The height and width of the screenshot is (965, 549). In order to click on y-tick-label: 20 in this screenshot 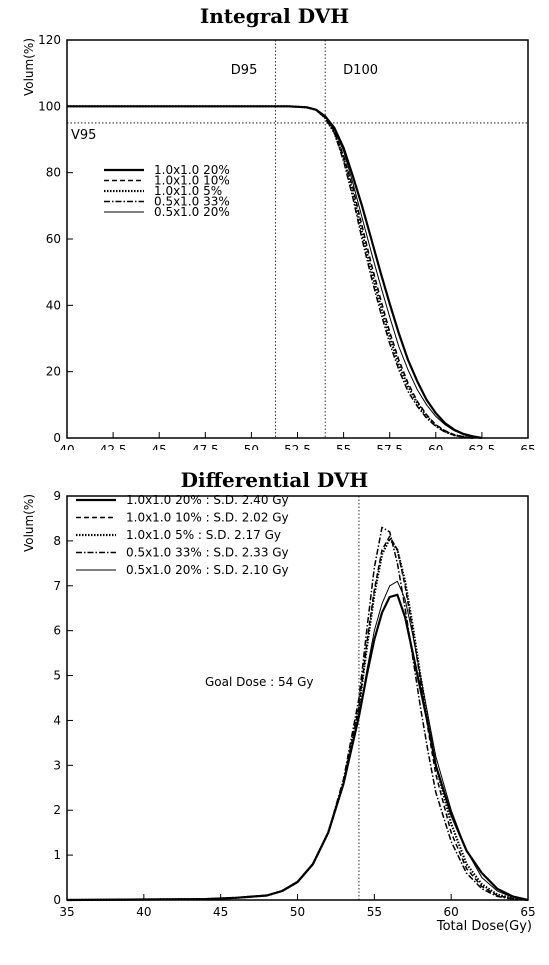, I will do `click(53, 372)`.